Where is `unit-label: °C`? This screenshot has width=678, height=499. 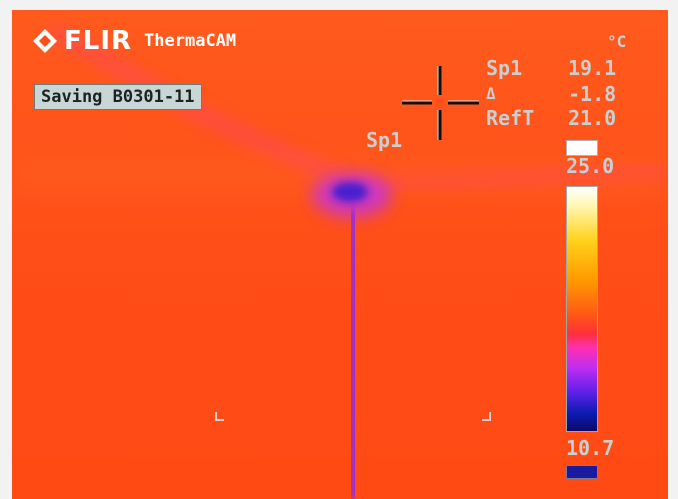 unit-label: °C is located at coordinates (617, 41).